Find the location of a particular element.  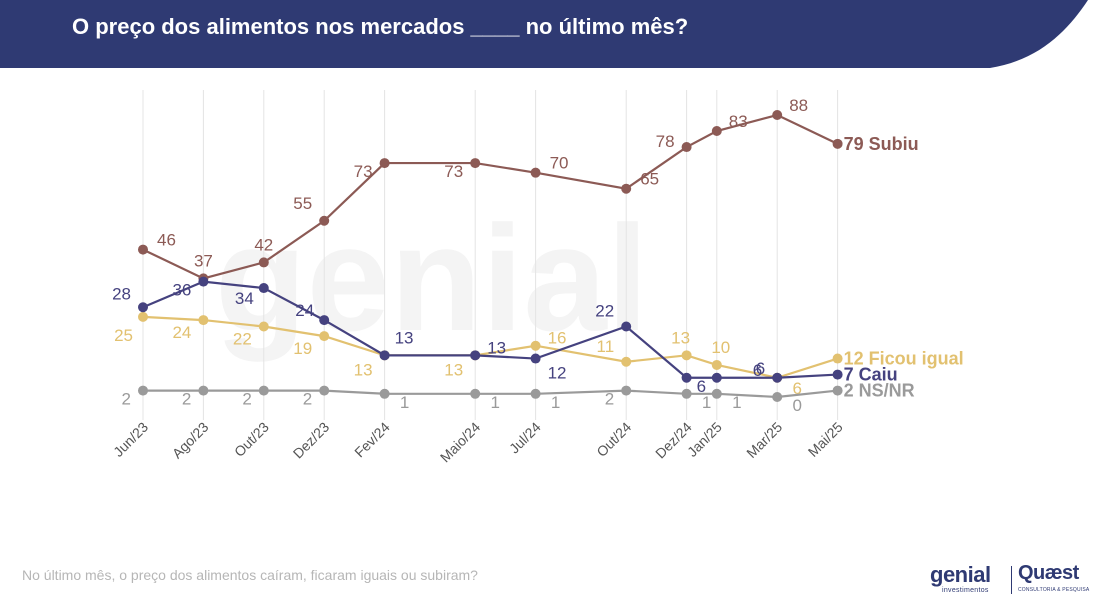

series-end-label: 2 NS/NR is located at coordinates (879, 391).